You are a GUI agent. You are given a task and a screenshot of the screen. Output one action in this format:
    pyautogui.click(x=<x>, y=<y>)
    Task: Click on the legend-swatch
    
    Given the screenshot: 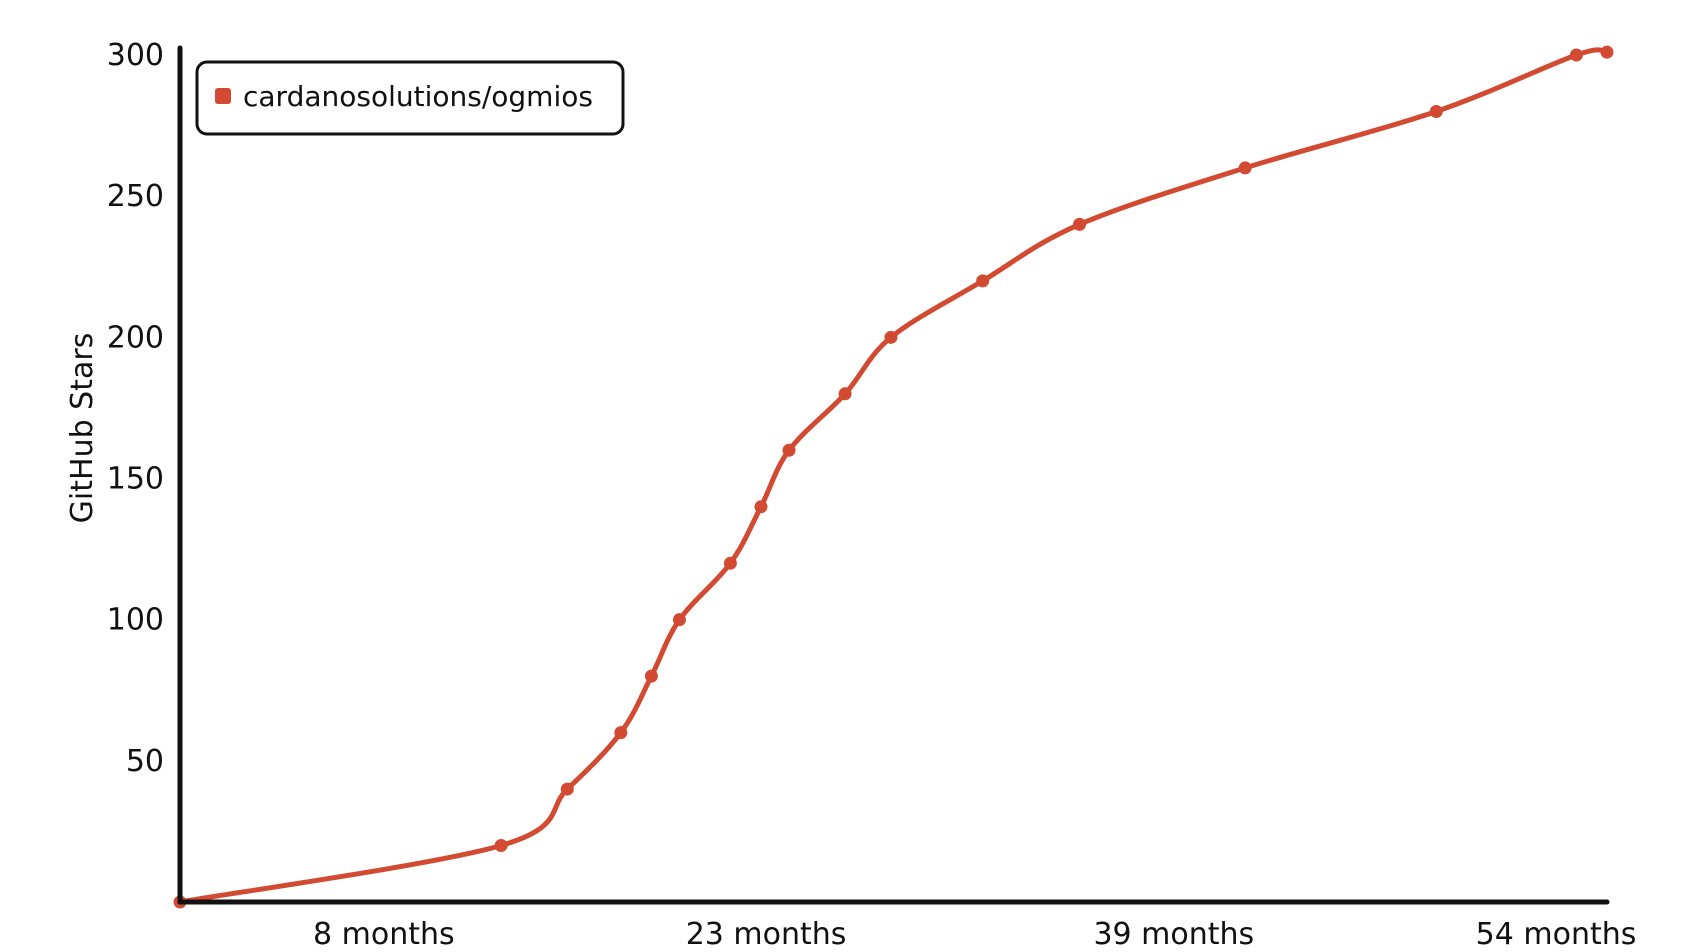 What is the action you would take?
    pyautogui.click(x=223, y=96)
    